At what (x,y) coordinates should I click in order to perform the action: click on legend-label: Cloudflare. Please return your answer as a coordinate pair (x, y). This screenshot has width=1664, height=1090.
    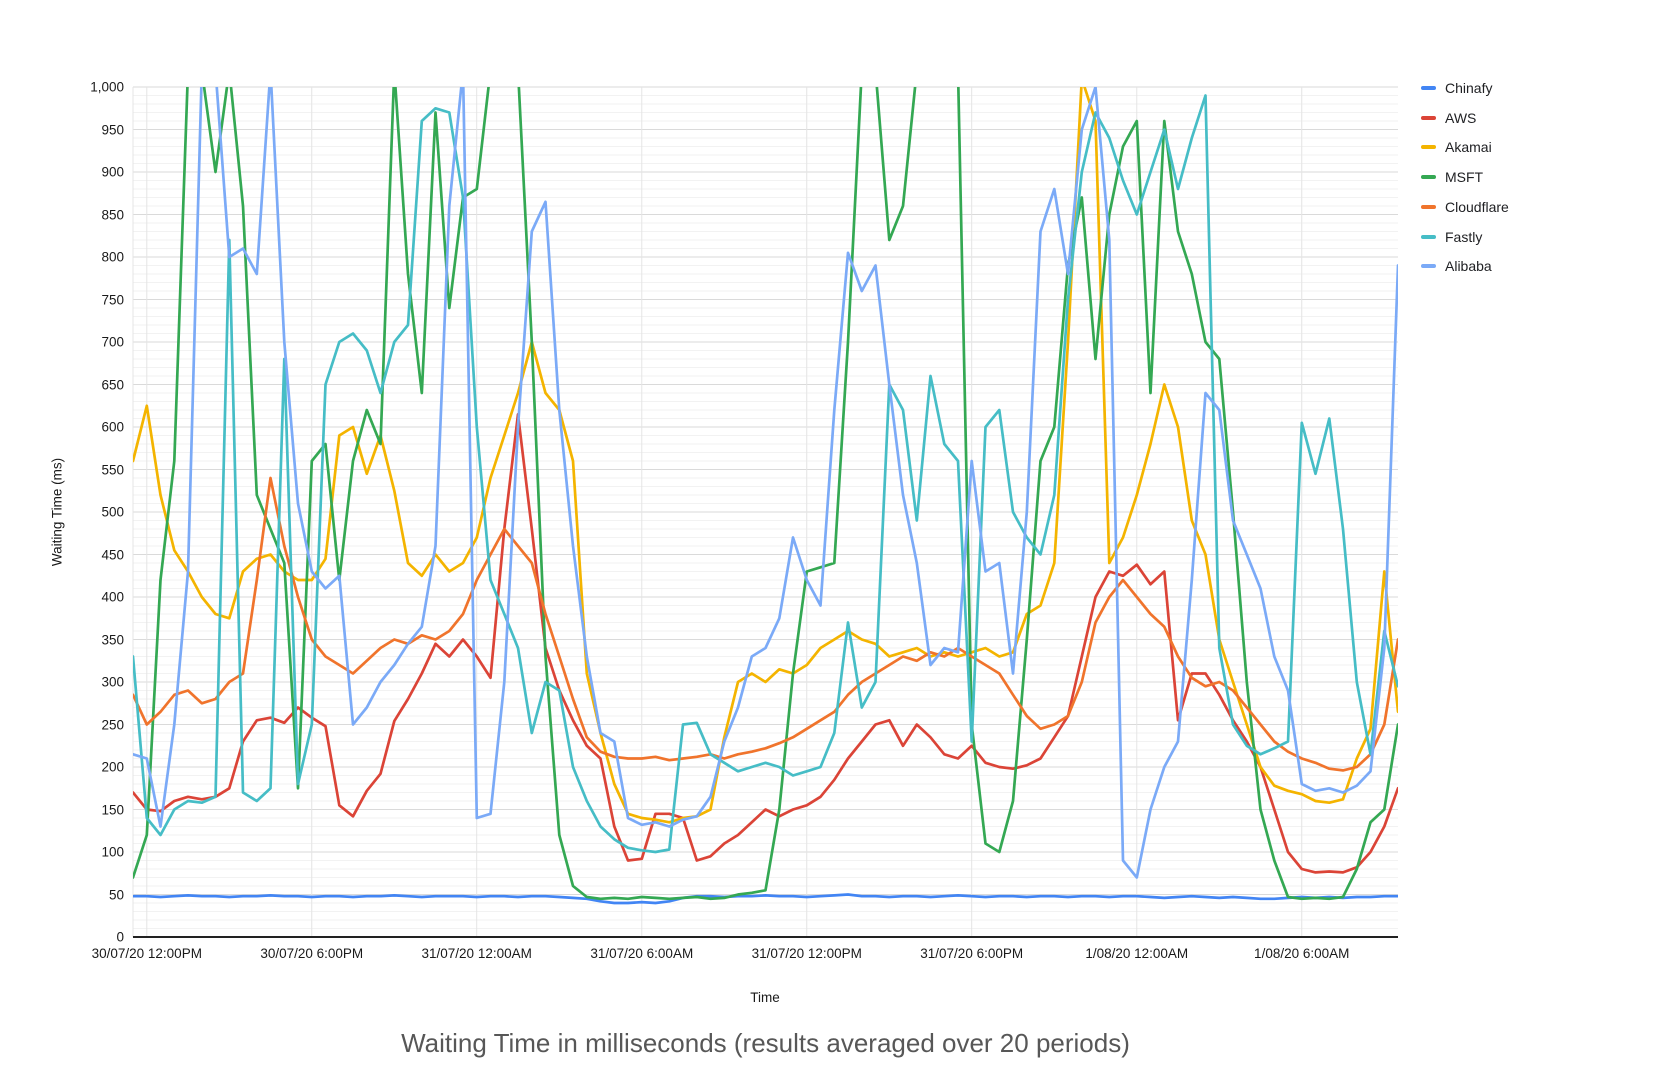
    Looking at the image, I should click on (1477, 206).